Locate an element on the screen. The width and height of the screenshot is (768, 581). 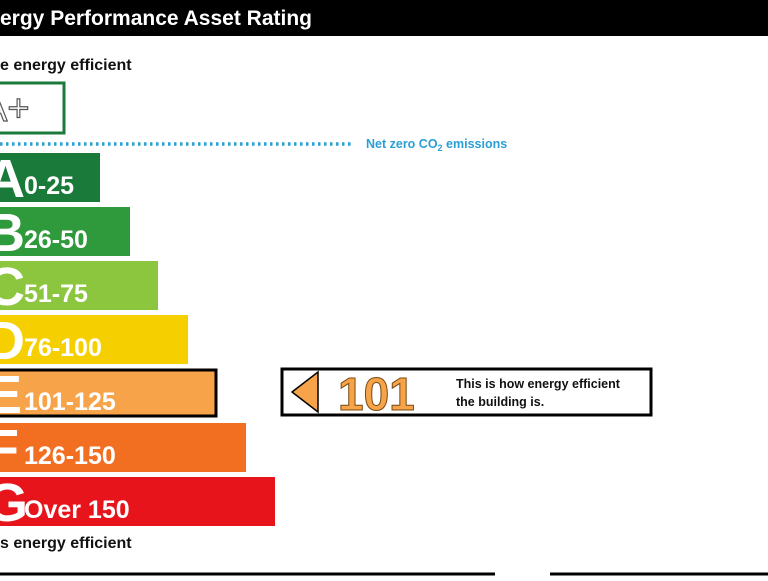
title-bar is located at coordinates (384, 18).